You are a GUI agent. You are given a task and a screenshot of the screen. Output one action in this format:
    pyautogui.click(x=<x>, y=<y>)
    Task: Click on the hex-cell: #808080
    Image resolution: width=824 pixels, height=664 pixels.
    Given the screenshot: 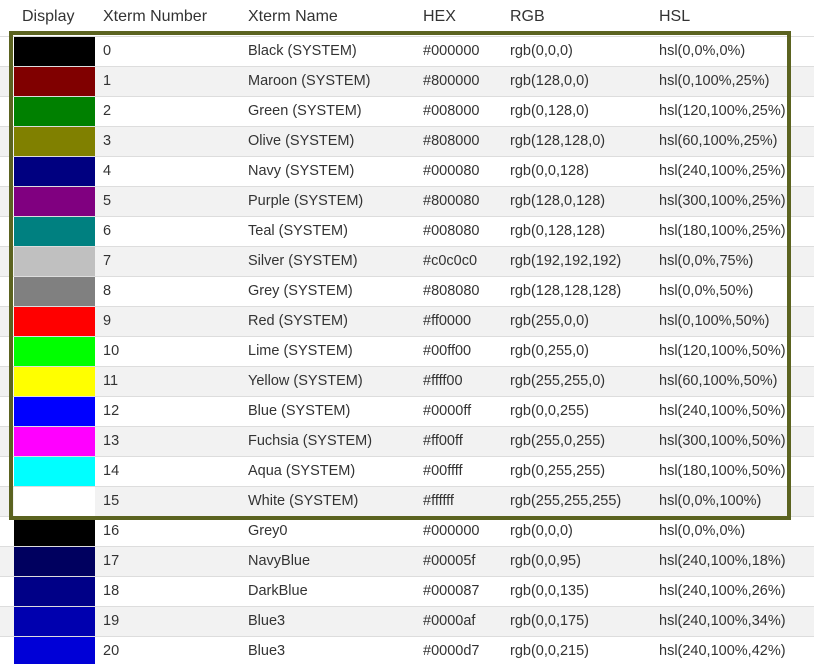 What is the action you would take?
    pyautogui.click(x=451, y=291)
    